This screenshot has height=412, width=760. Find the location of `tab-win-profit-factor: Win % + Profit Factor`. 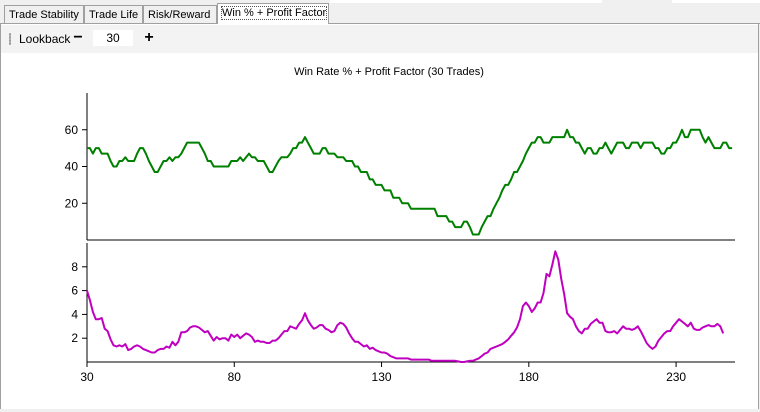

tab-win-profit-factor: Win % + Profit Factor is located at coordinates (273, 13).